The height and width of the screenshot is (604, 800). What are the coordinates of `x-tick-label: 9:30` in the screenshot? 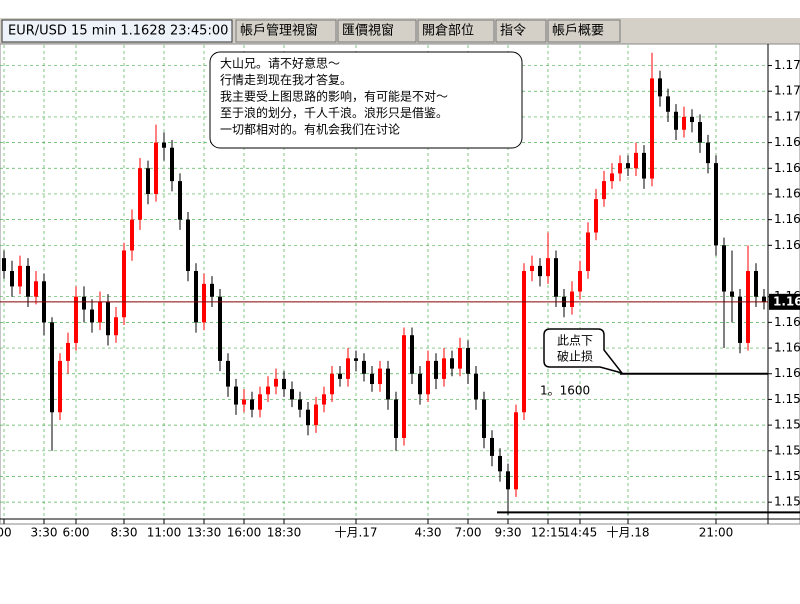 It's located at (508, 533).